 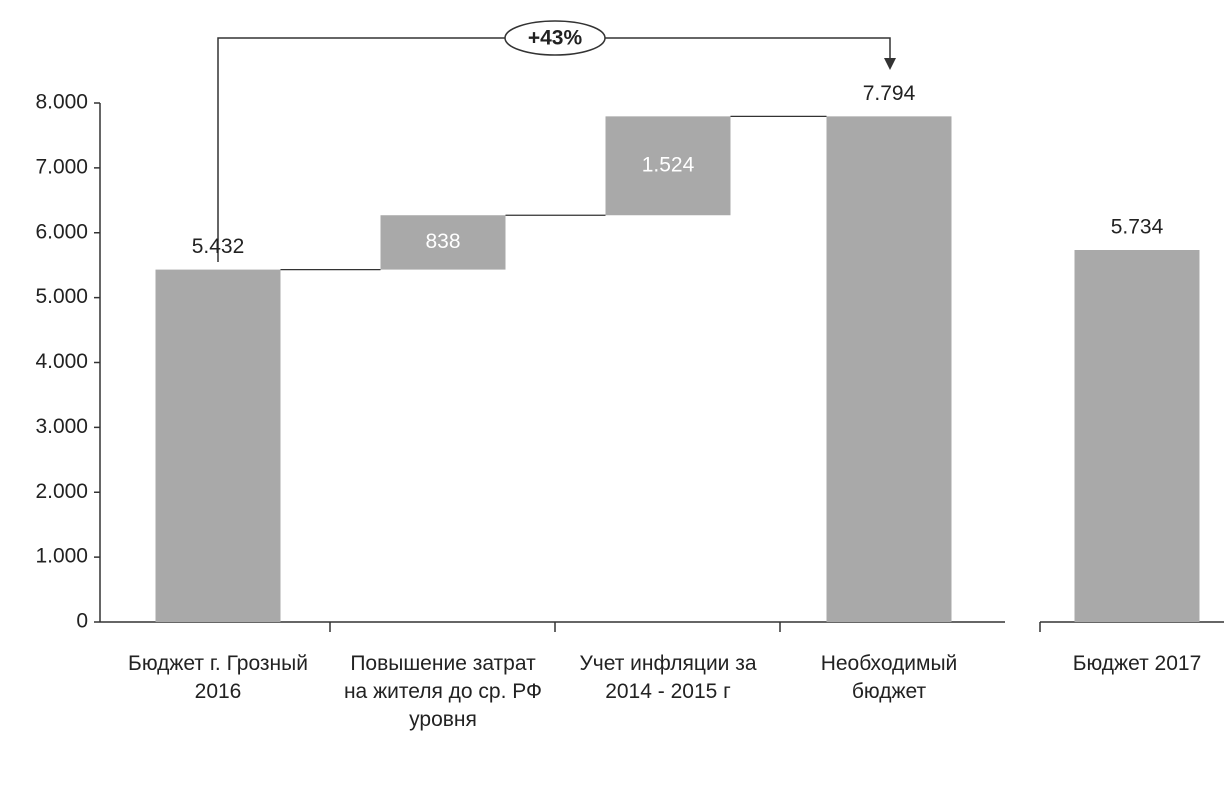 What do you see at coordinates (889, 93) in the screenshot?
I see `value-label: 7.794` at bounding box center [889, 93].